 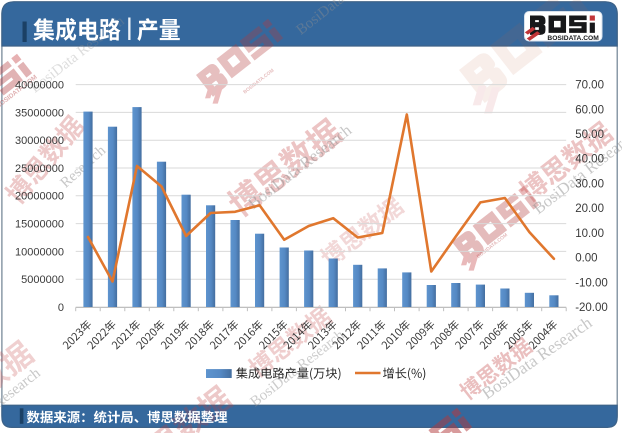 I want to click on svg-text: 15000000, so click(x=39, y=225).